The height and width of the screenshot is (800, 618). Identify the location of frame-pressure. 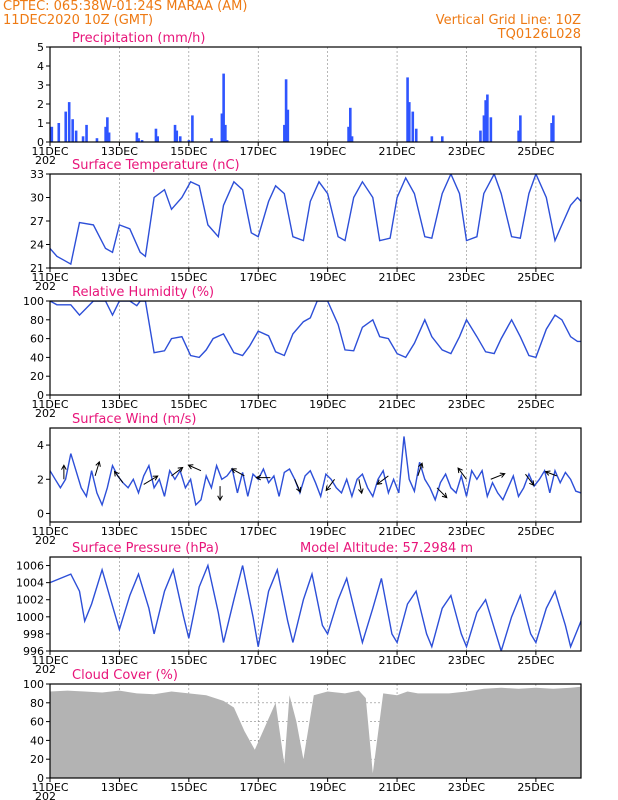
(315, 604).